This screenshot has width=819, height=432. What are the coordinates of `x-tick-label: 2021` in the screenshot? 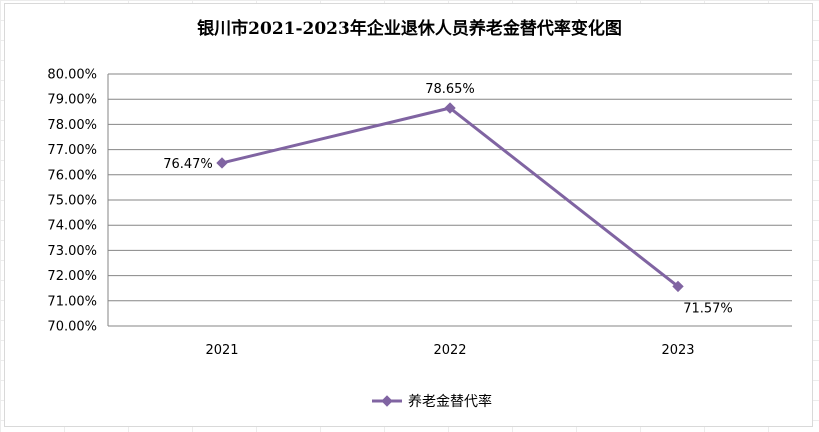 It's located at (221, 350).